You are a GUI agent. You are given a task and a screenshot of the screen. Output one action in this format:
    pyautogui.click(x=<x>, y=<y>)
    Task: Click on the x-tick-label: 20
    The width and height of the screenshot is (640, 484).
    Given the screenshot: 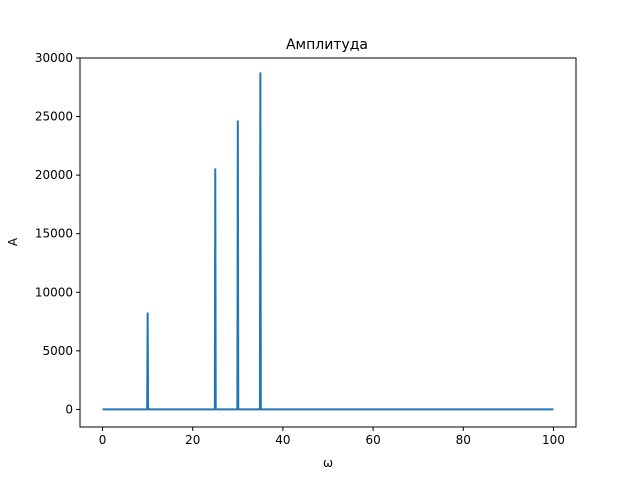 What is the action you would take?
    pyautogui.click(x=192, y=440)
    